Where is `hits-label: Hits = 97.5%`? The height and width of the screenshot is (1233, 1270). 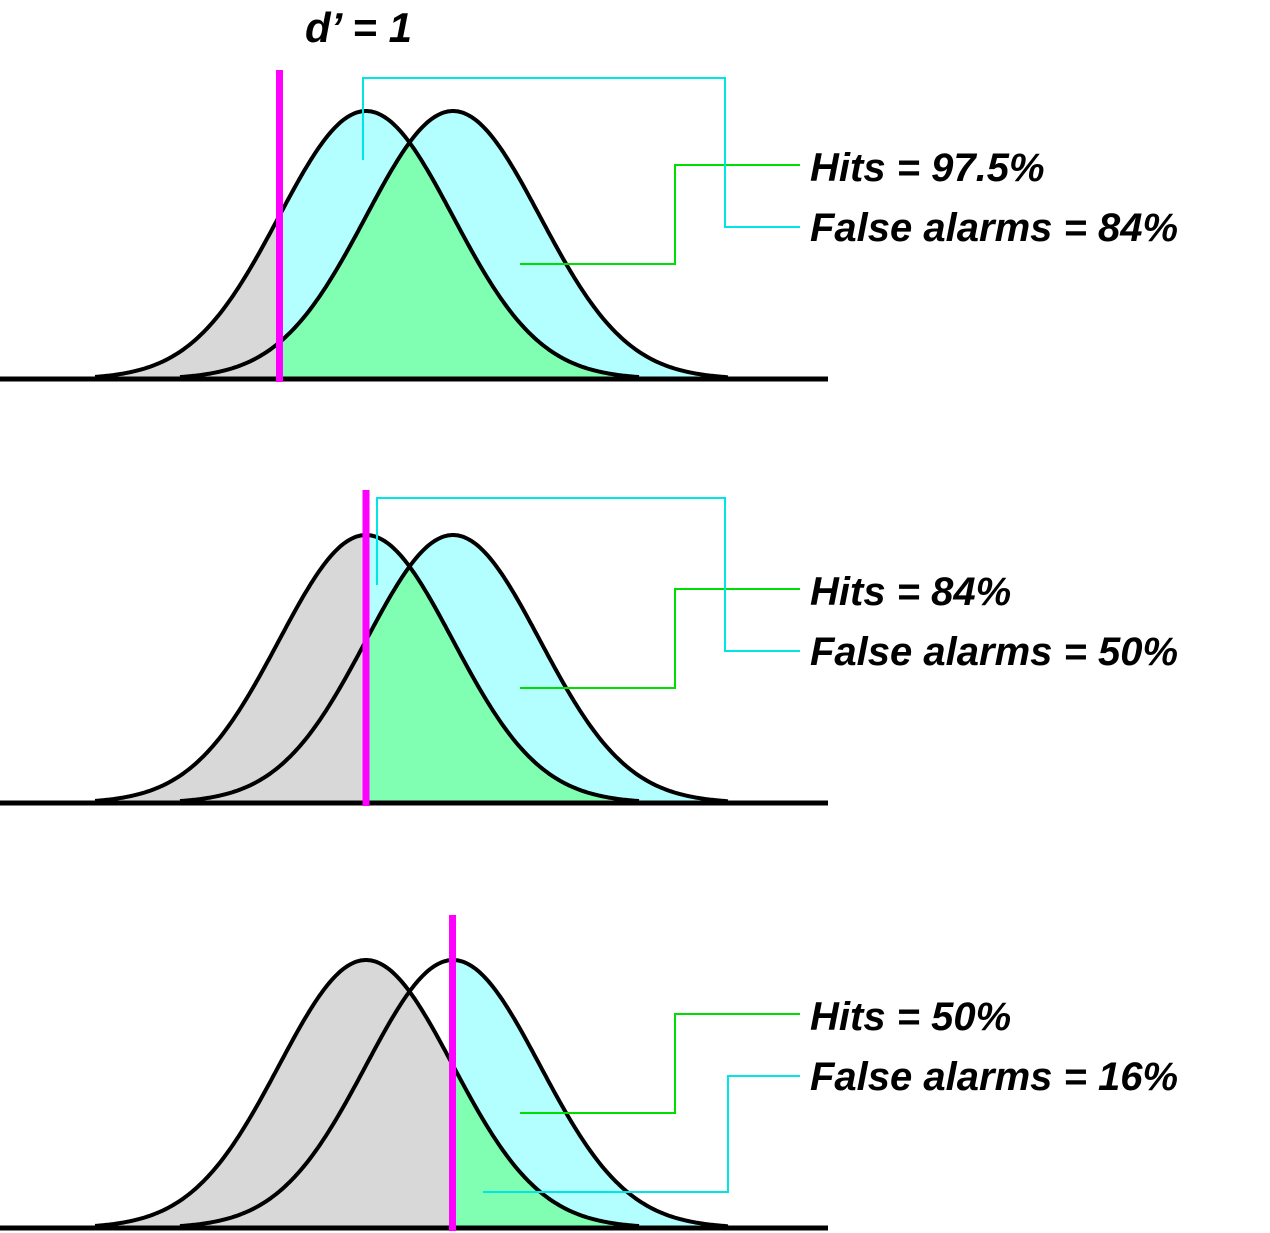 hits-label: Hits = 97.5% is located at coordinates (927, 168).